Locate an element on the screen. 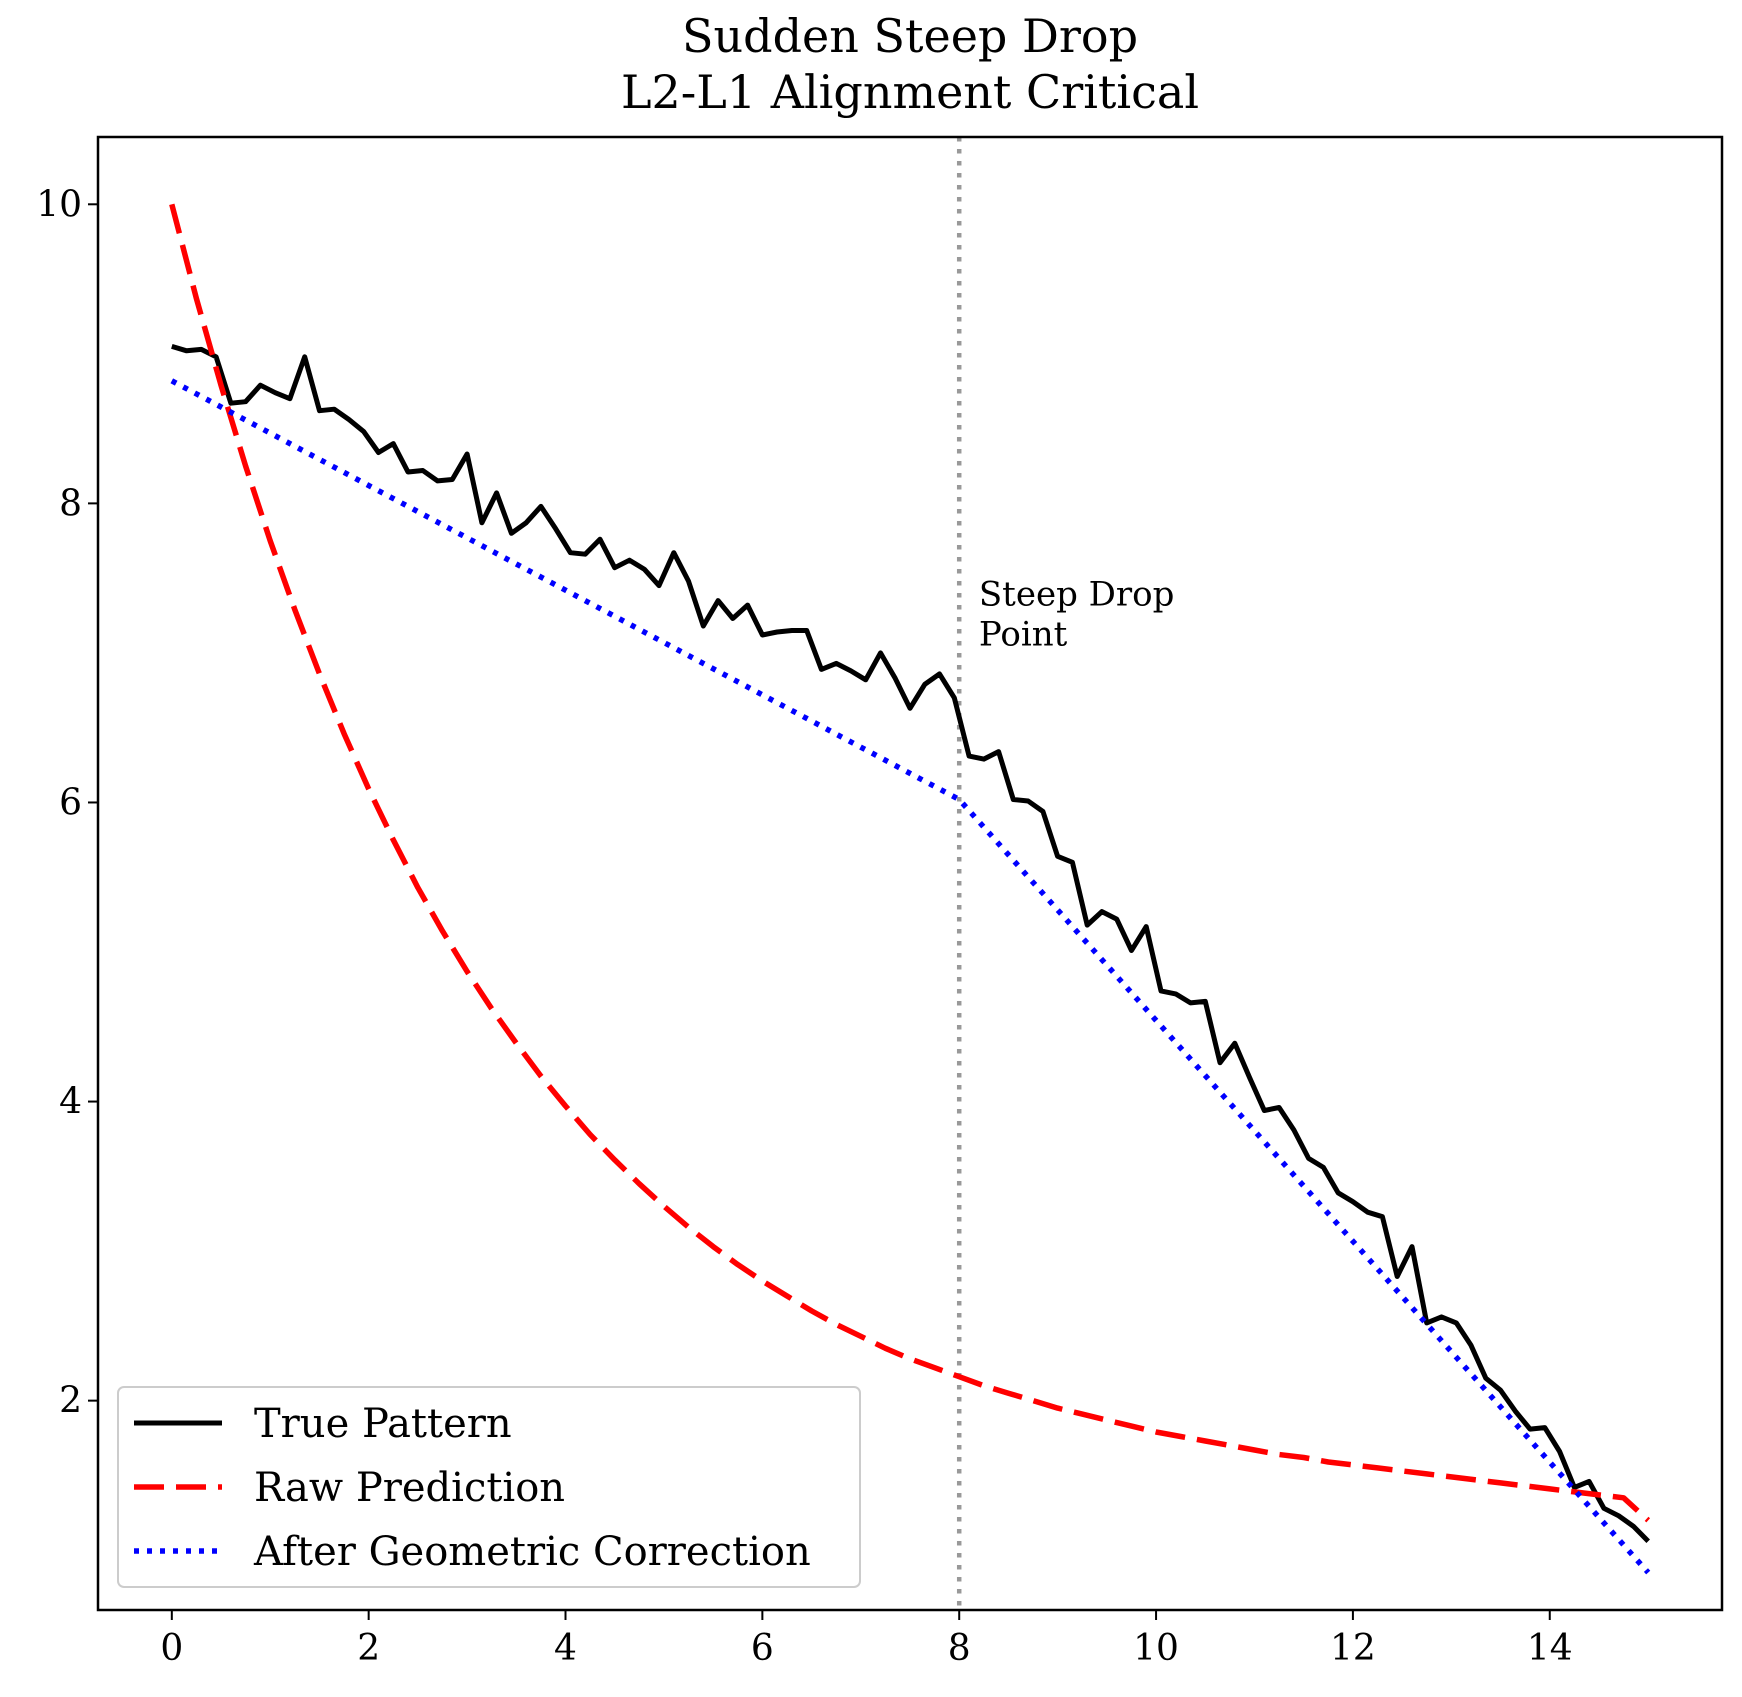 Image resolution: width=1742 pixels, height=1697 pixels. y-axis-ticks: 2 4 6 8 10 is located at coordinates (67, 803).